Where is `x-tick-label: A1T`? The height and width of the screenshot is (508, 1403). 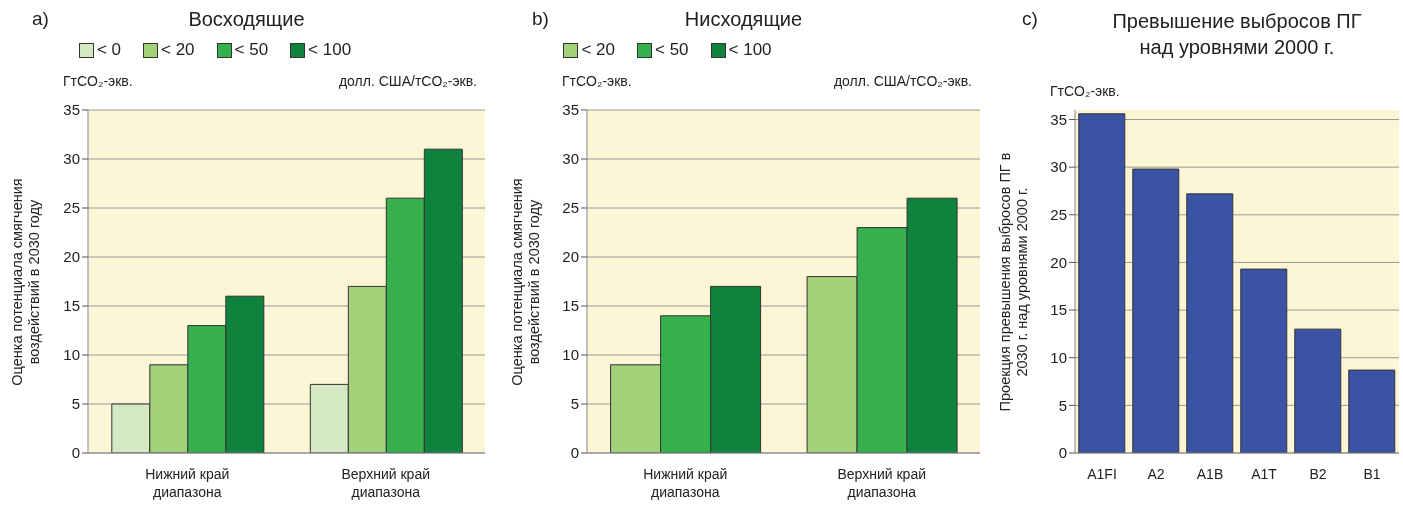 x-tick-label: A1T is located at coordinates (1264, 474).